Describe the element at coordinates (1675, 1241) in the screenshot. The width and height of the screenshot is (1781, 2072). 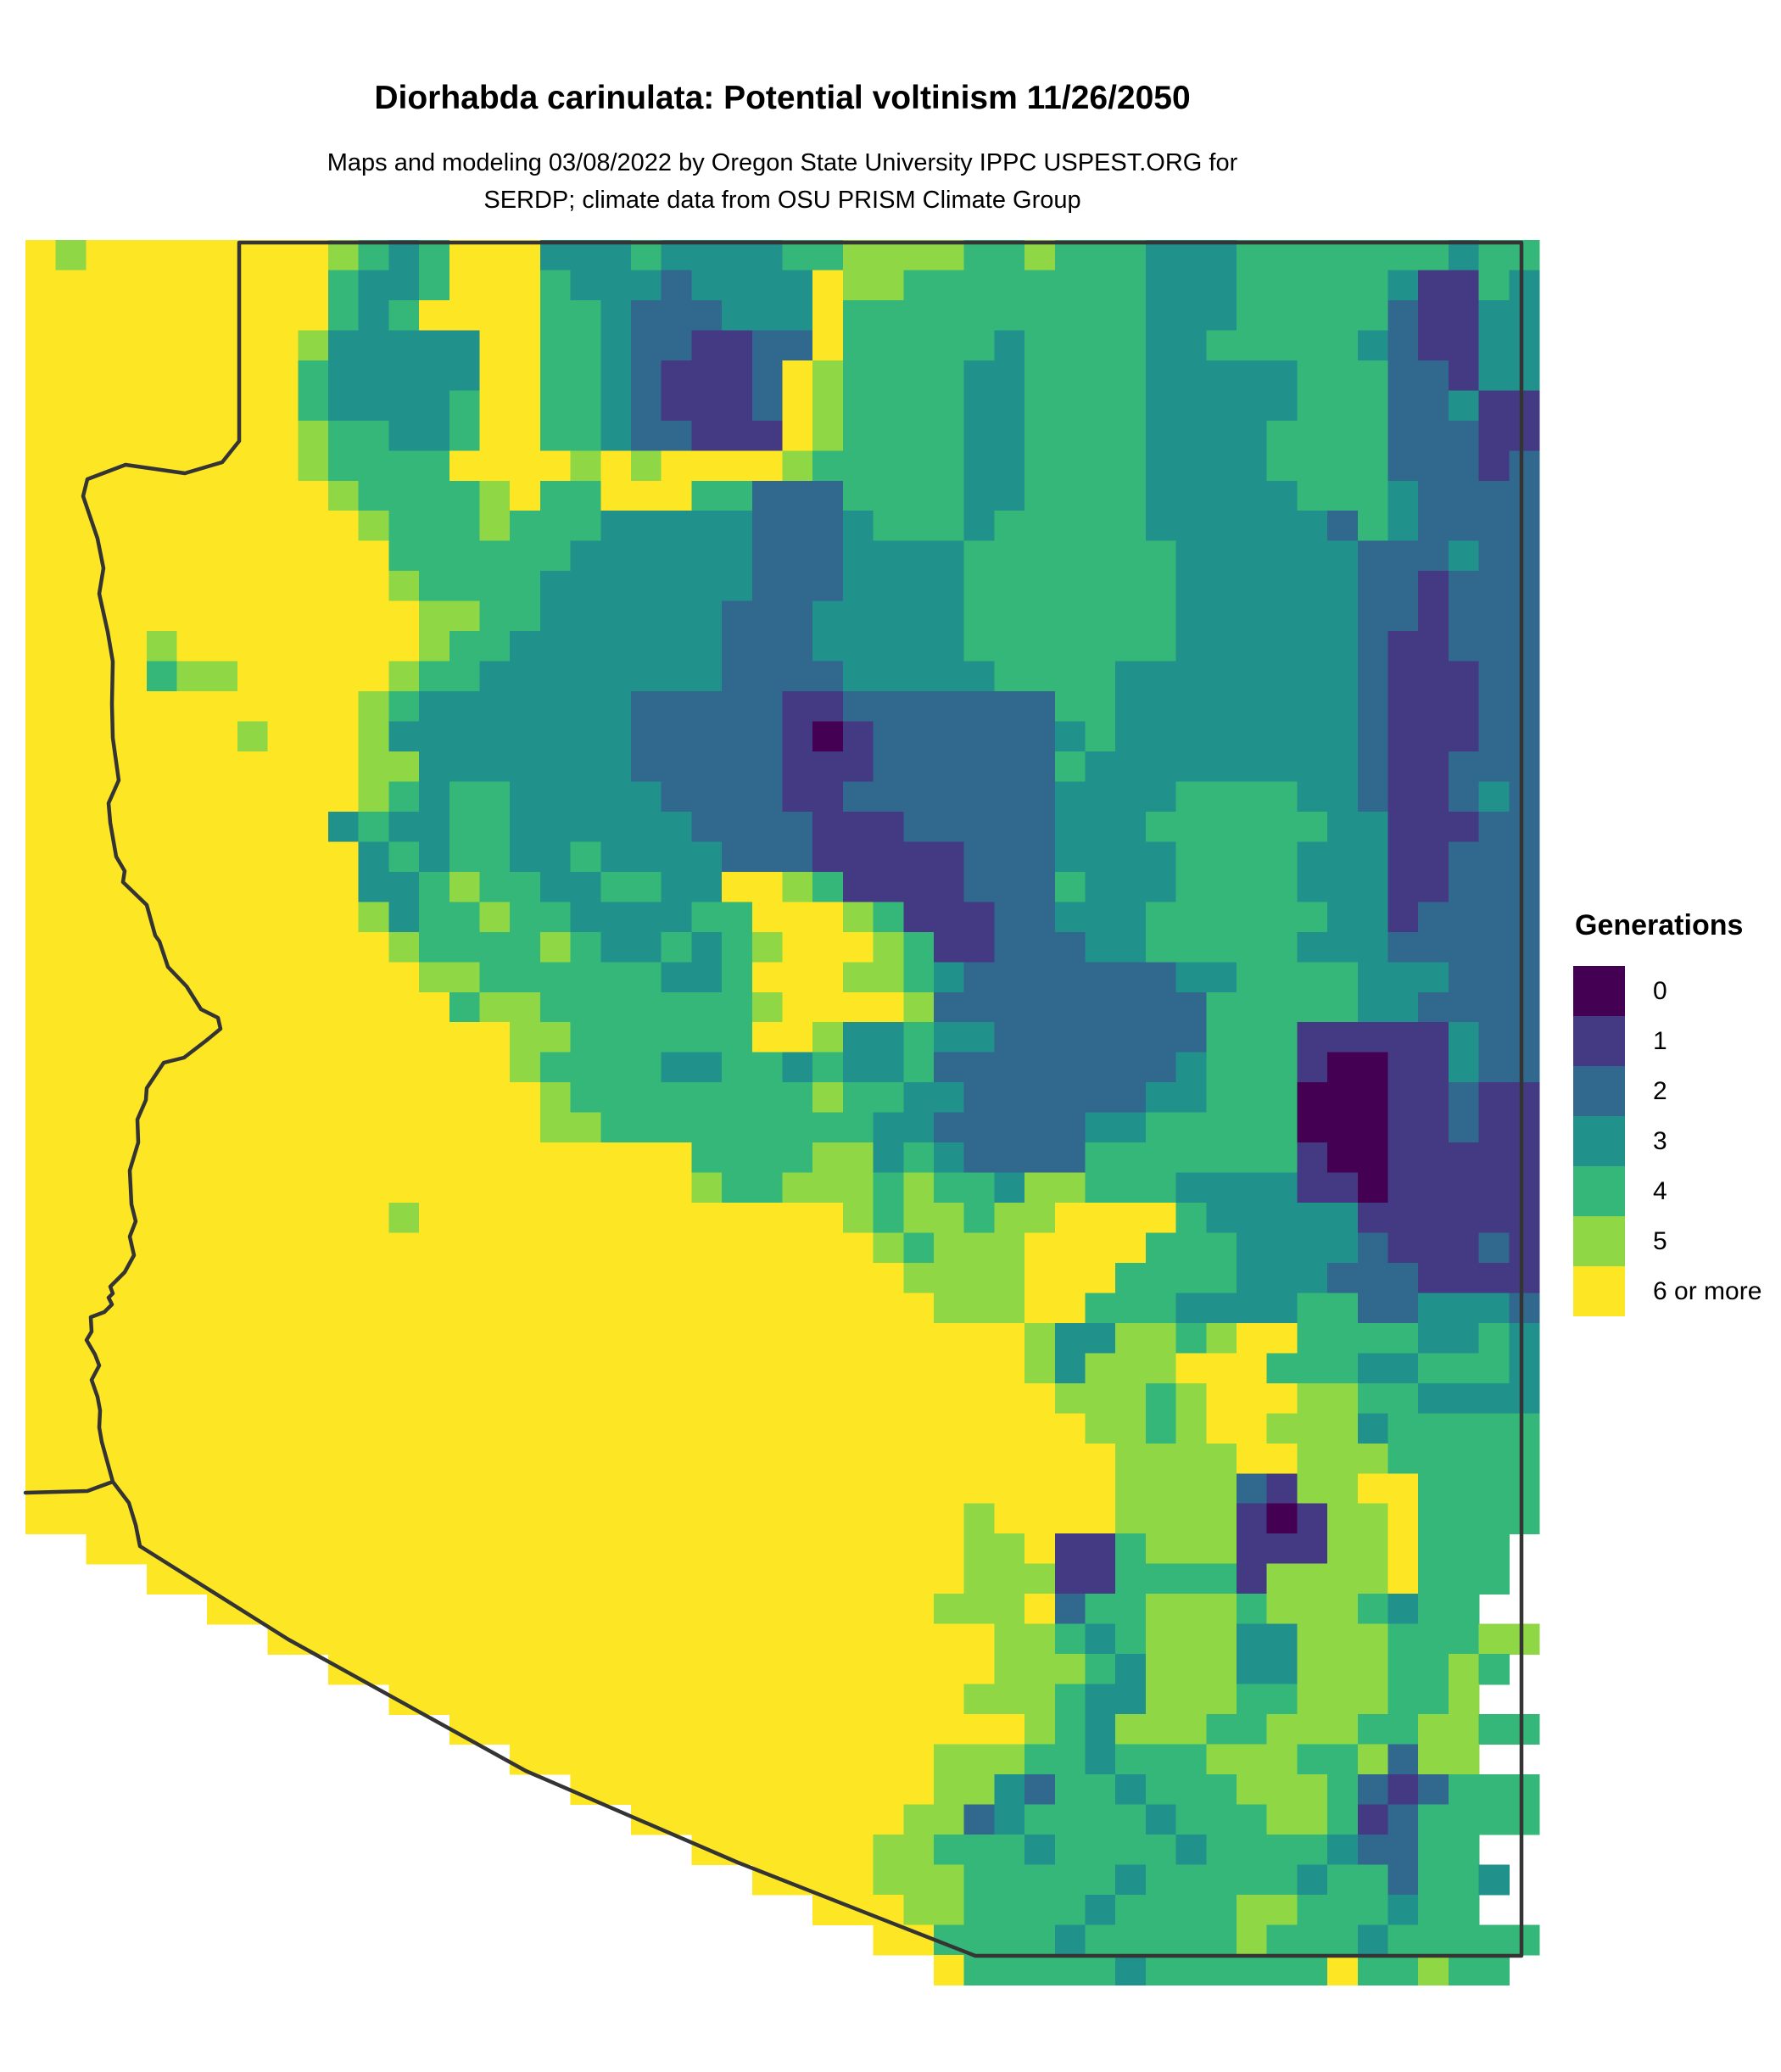
I see `legend-item: 5` at that location.